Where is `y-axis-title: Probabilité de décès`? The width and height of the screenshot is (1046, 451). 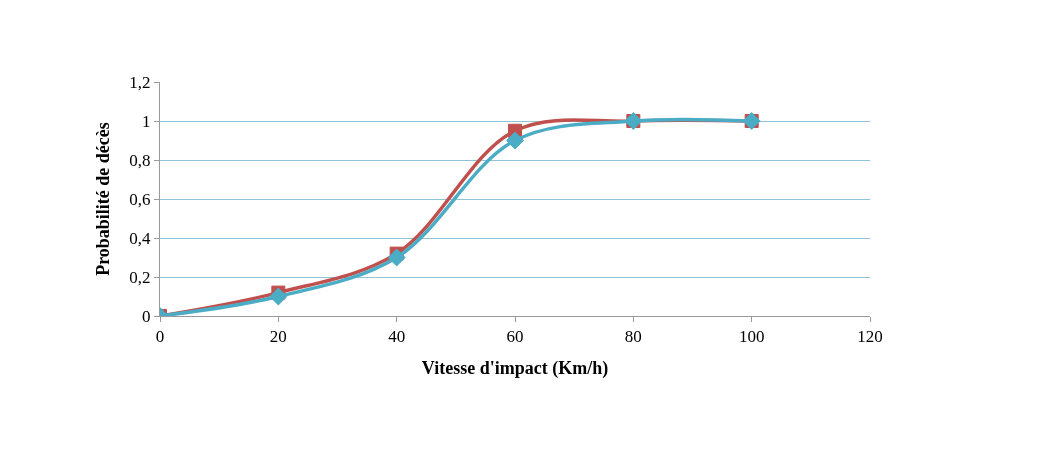
y-axis-title: Probabilité de décès is located at coordinates (102, 199).